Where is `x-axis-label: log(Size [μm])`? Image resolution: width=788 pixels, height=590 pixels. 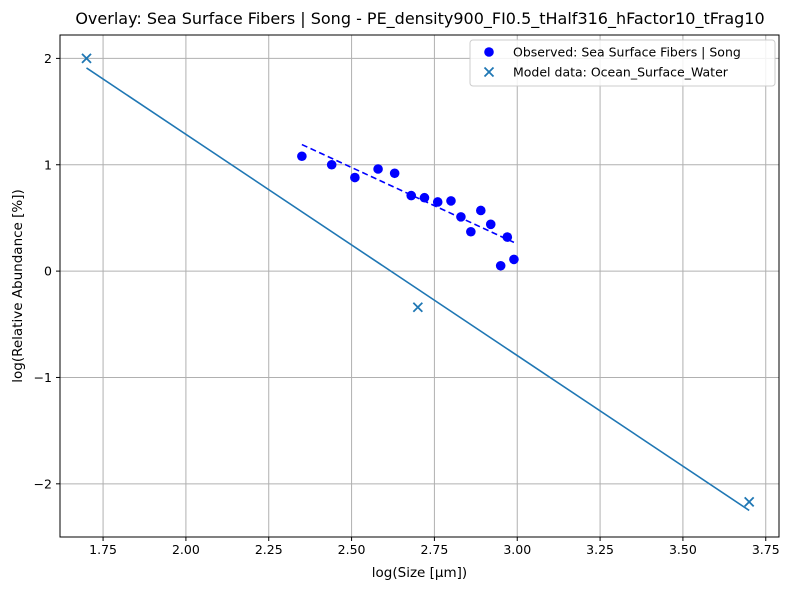 x-axis-label: log(Size [μm]) is located at coordinates (419, 573).